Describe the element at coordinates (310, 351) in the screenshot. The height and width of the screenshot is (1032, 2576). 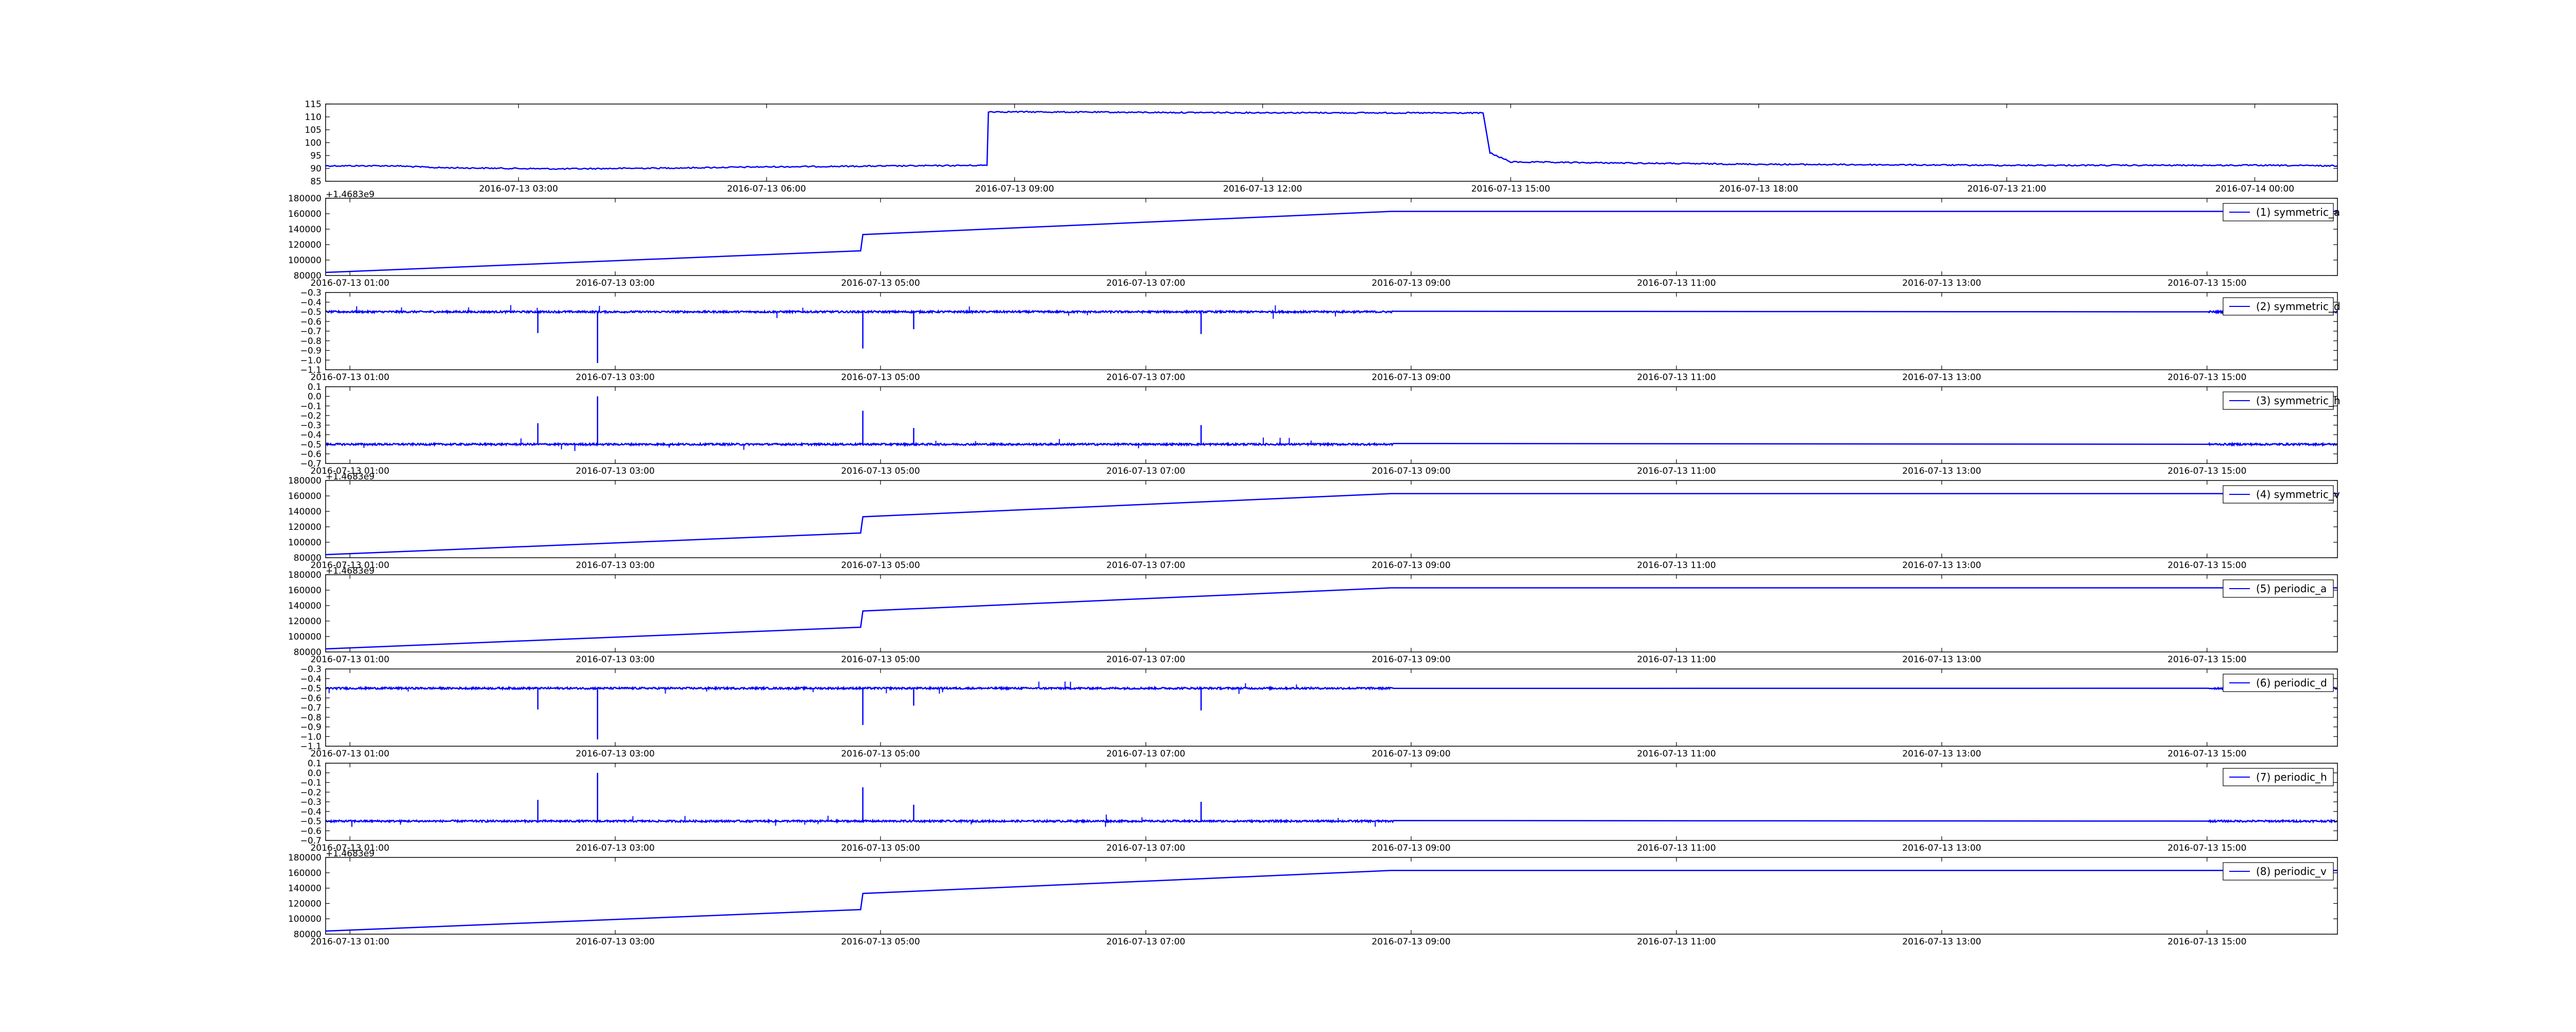
I see `y-tick-label: −0.9` at that location.